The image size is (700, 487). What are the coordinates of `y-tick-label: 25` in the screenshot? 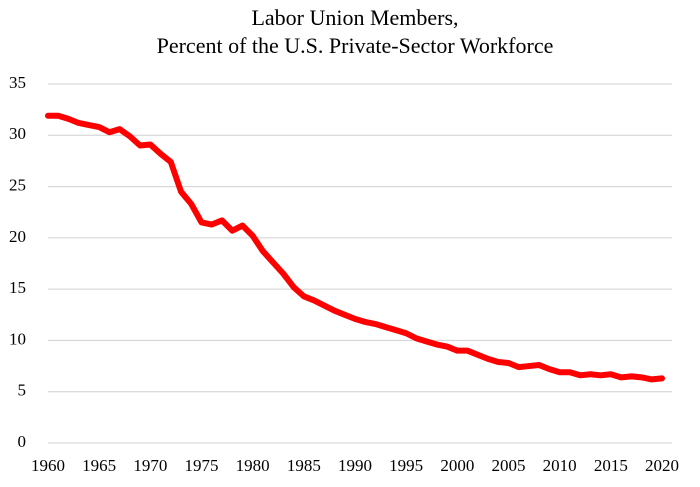 It's located at (17, 184).